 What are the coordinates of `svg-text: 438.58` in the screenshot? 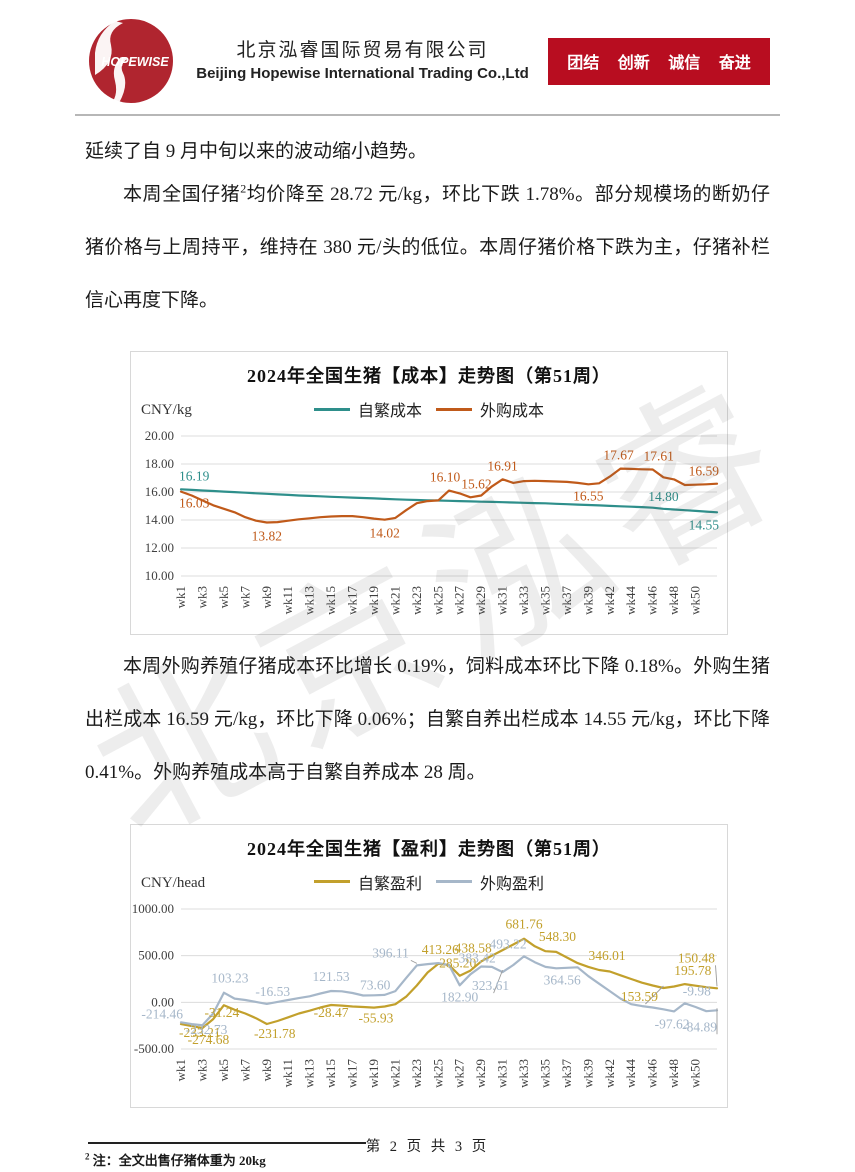 It's located at (473, 947).